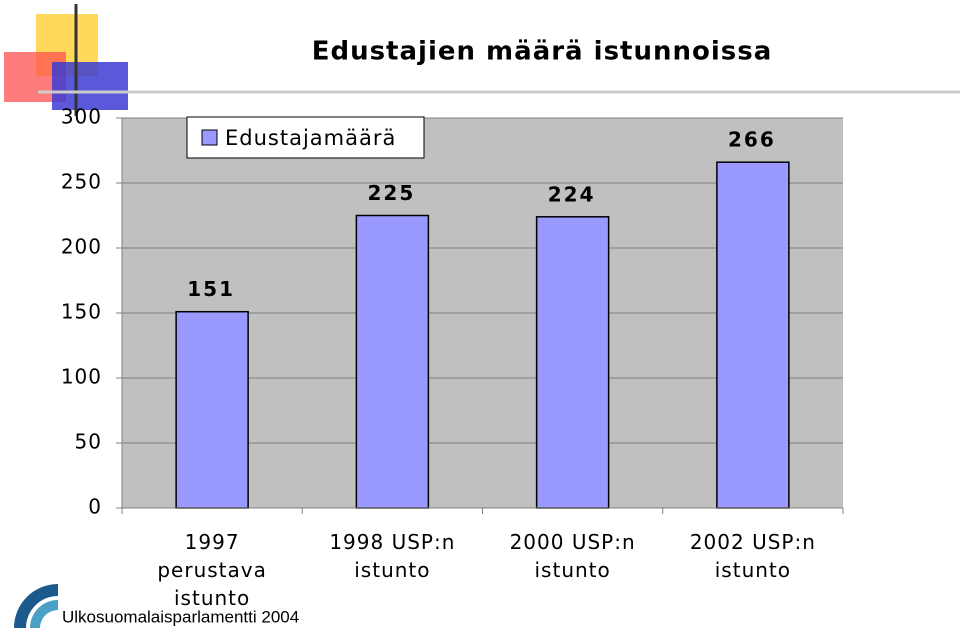 The width and height of the screenshot is (960, 632). Describe the element at coordinates (81, 377) in the screenshot. I see `y-tick-label: 100` at that location.